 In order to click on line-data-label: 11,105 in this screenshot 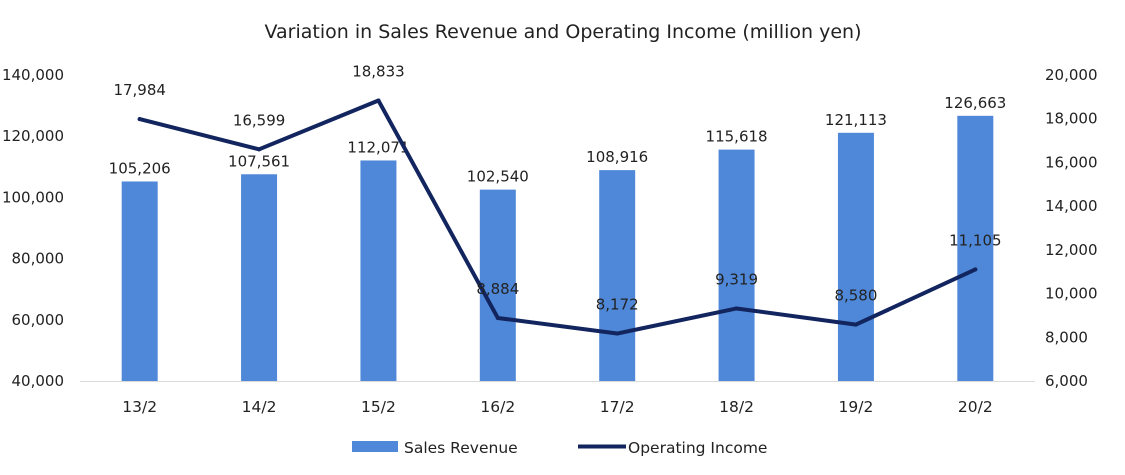, I will do `click(975, 240)`.